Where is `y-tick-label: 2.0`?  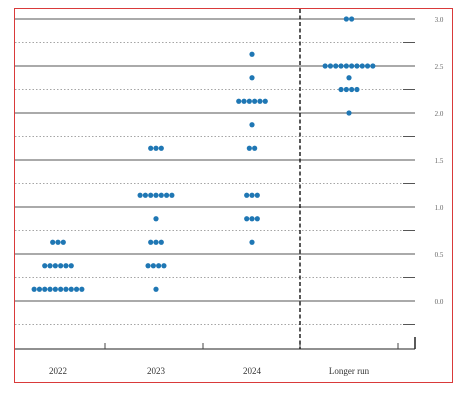
y-tick-label: 2.0 is located at coordinates (439, 114).